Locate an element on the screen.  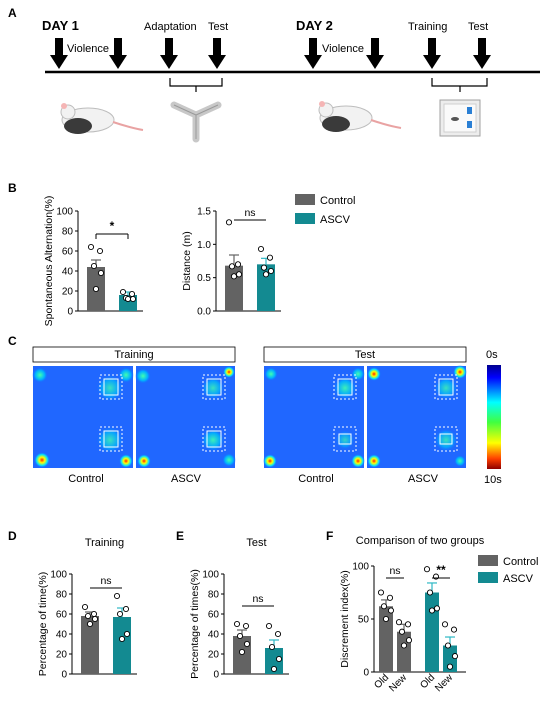
heatmap-test-ascv is located at coordinates (417, 416).